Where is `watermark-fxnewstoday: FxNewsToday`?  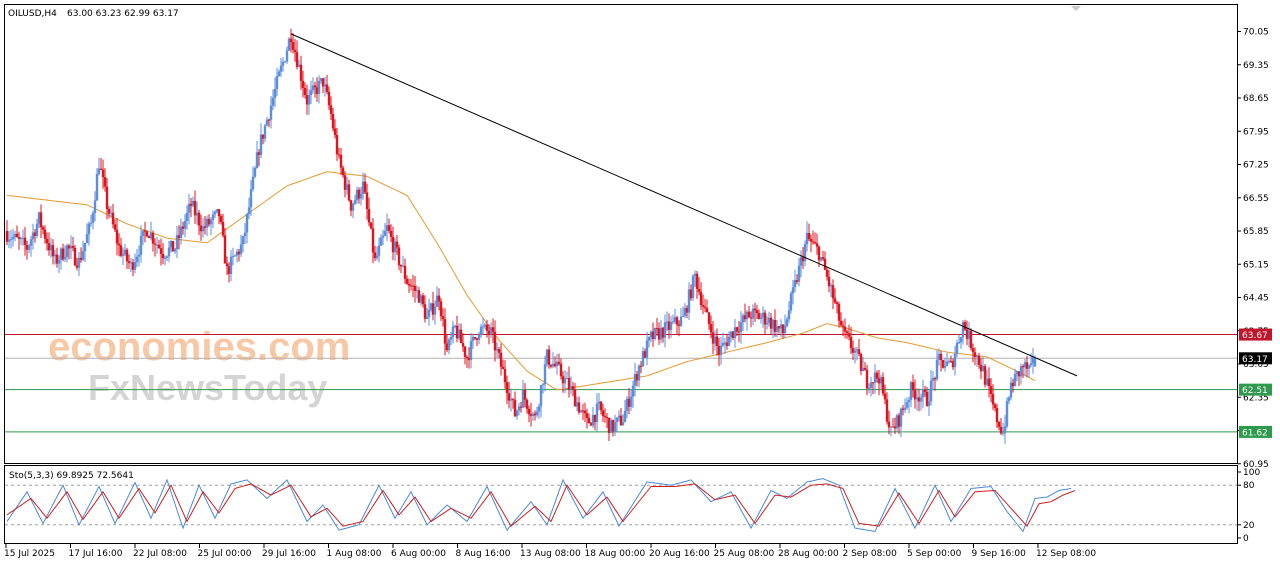
watermark-fxnewstoday: FxNewsToday is located at coordinates (207, 387).